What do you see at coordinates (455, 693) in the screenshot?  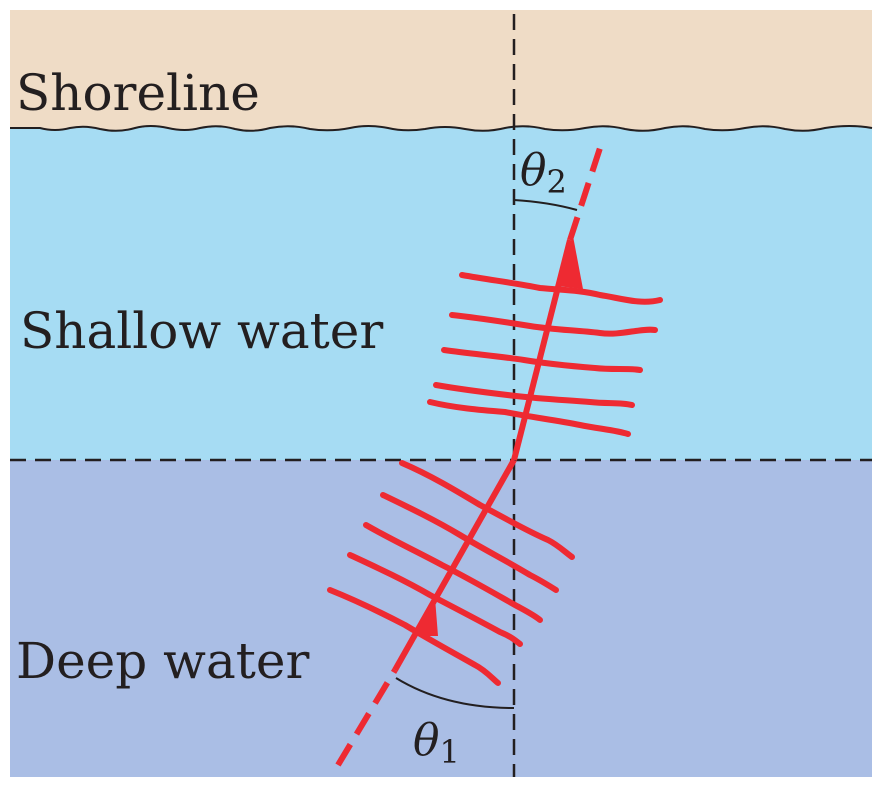 I see `theta-1-arc` at bounding box center [455, 693].